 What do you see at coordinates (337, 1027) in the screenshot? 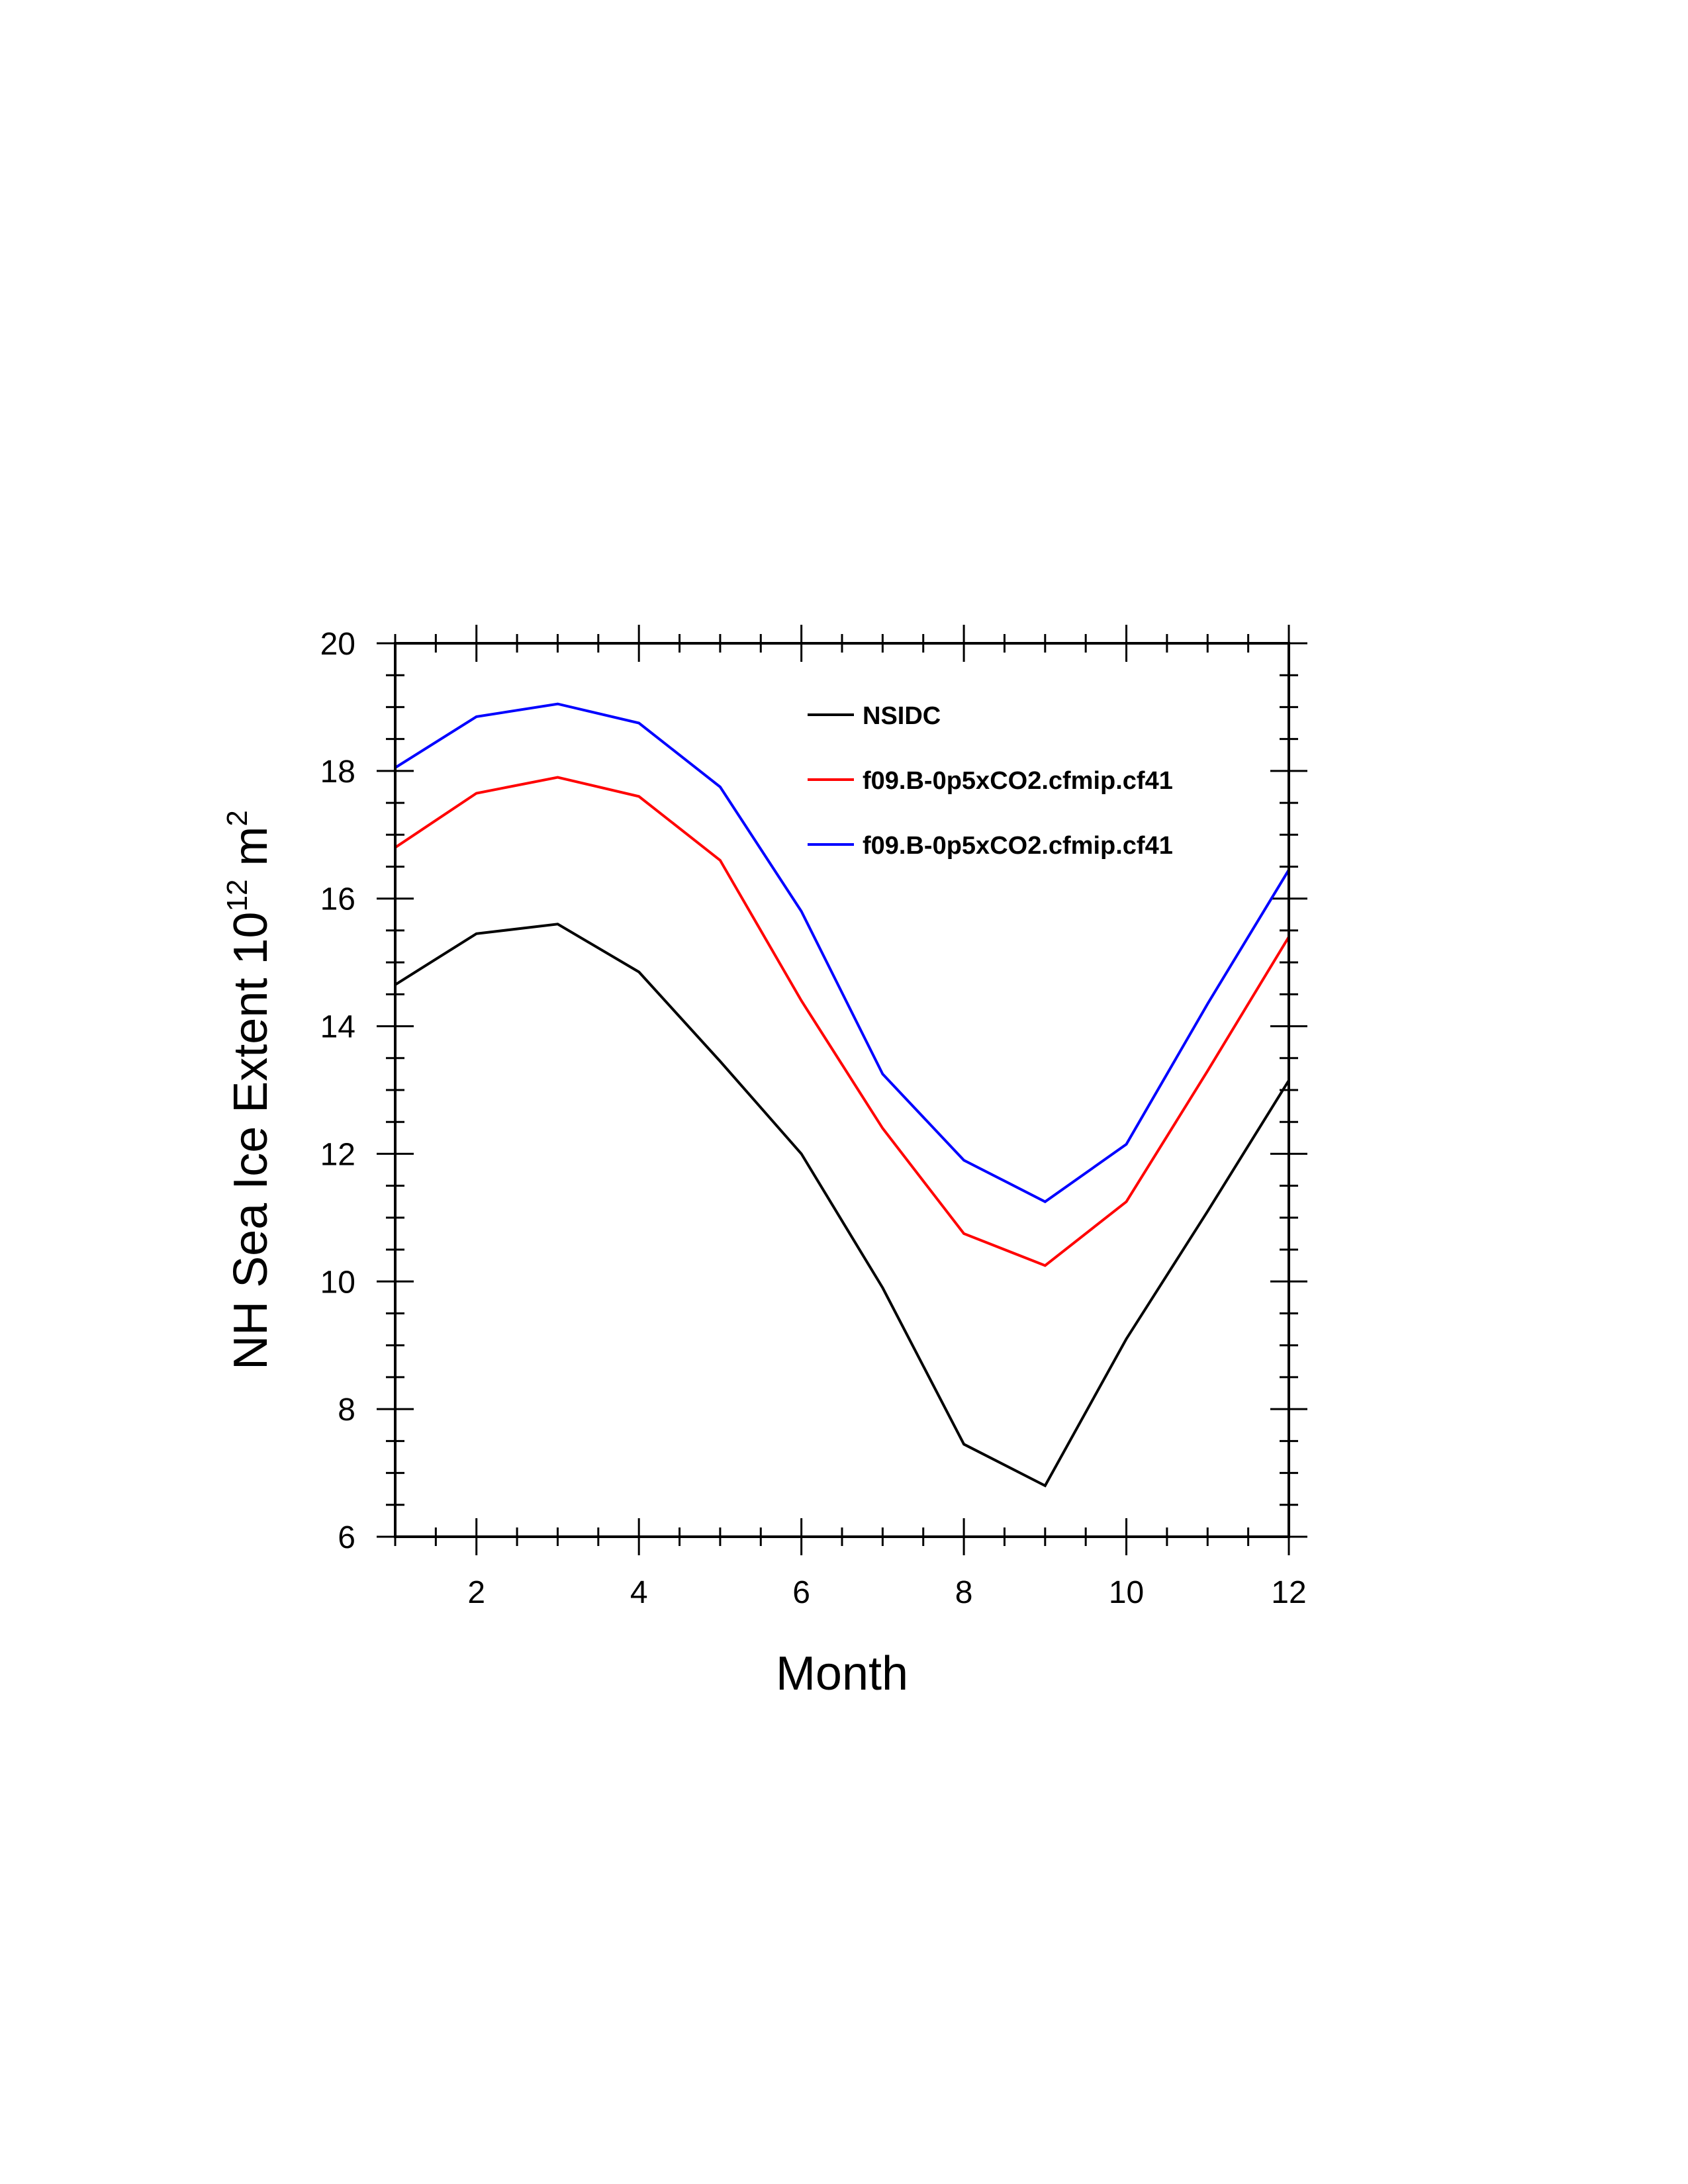
I see `y-tick-label: 14` at bounding box center [337, 1027].